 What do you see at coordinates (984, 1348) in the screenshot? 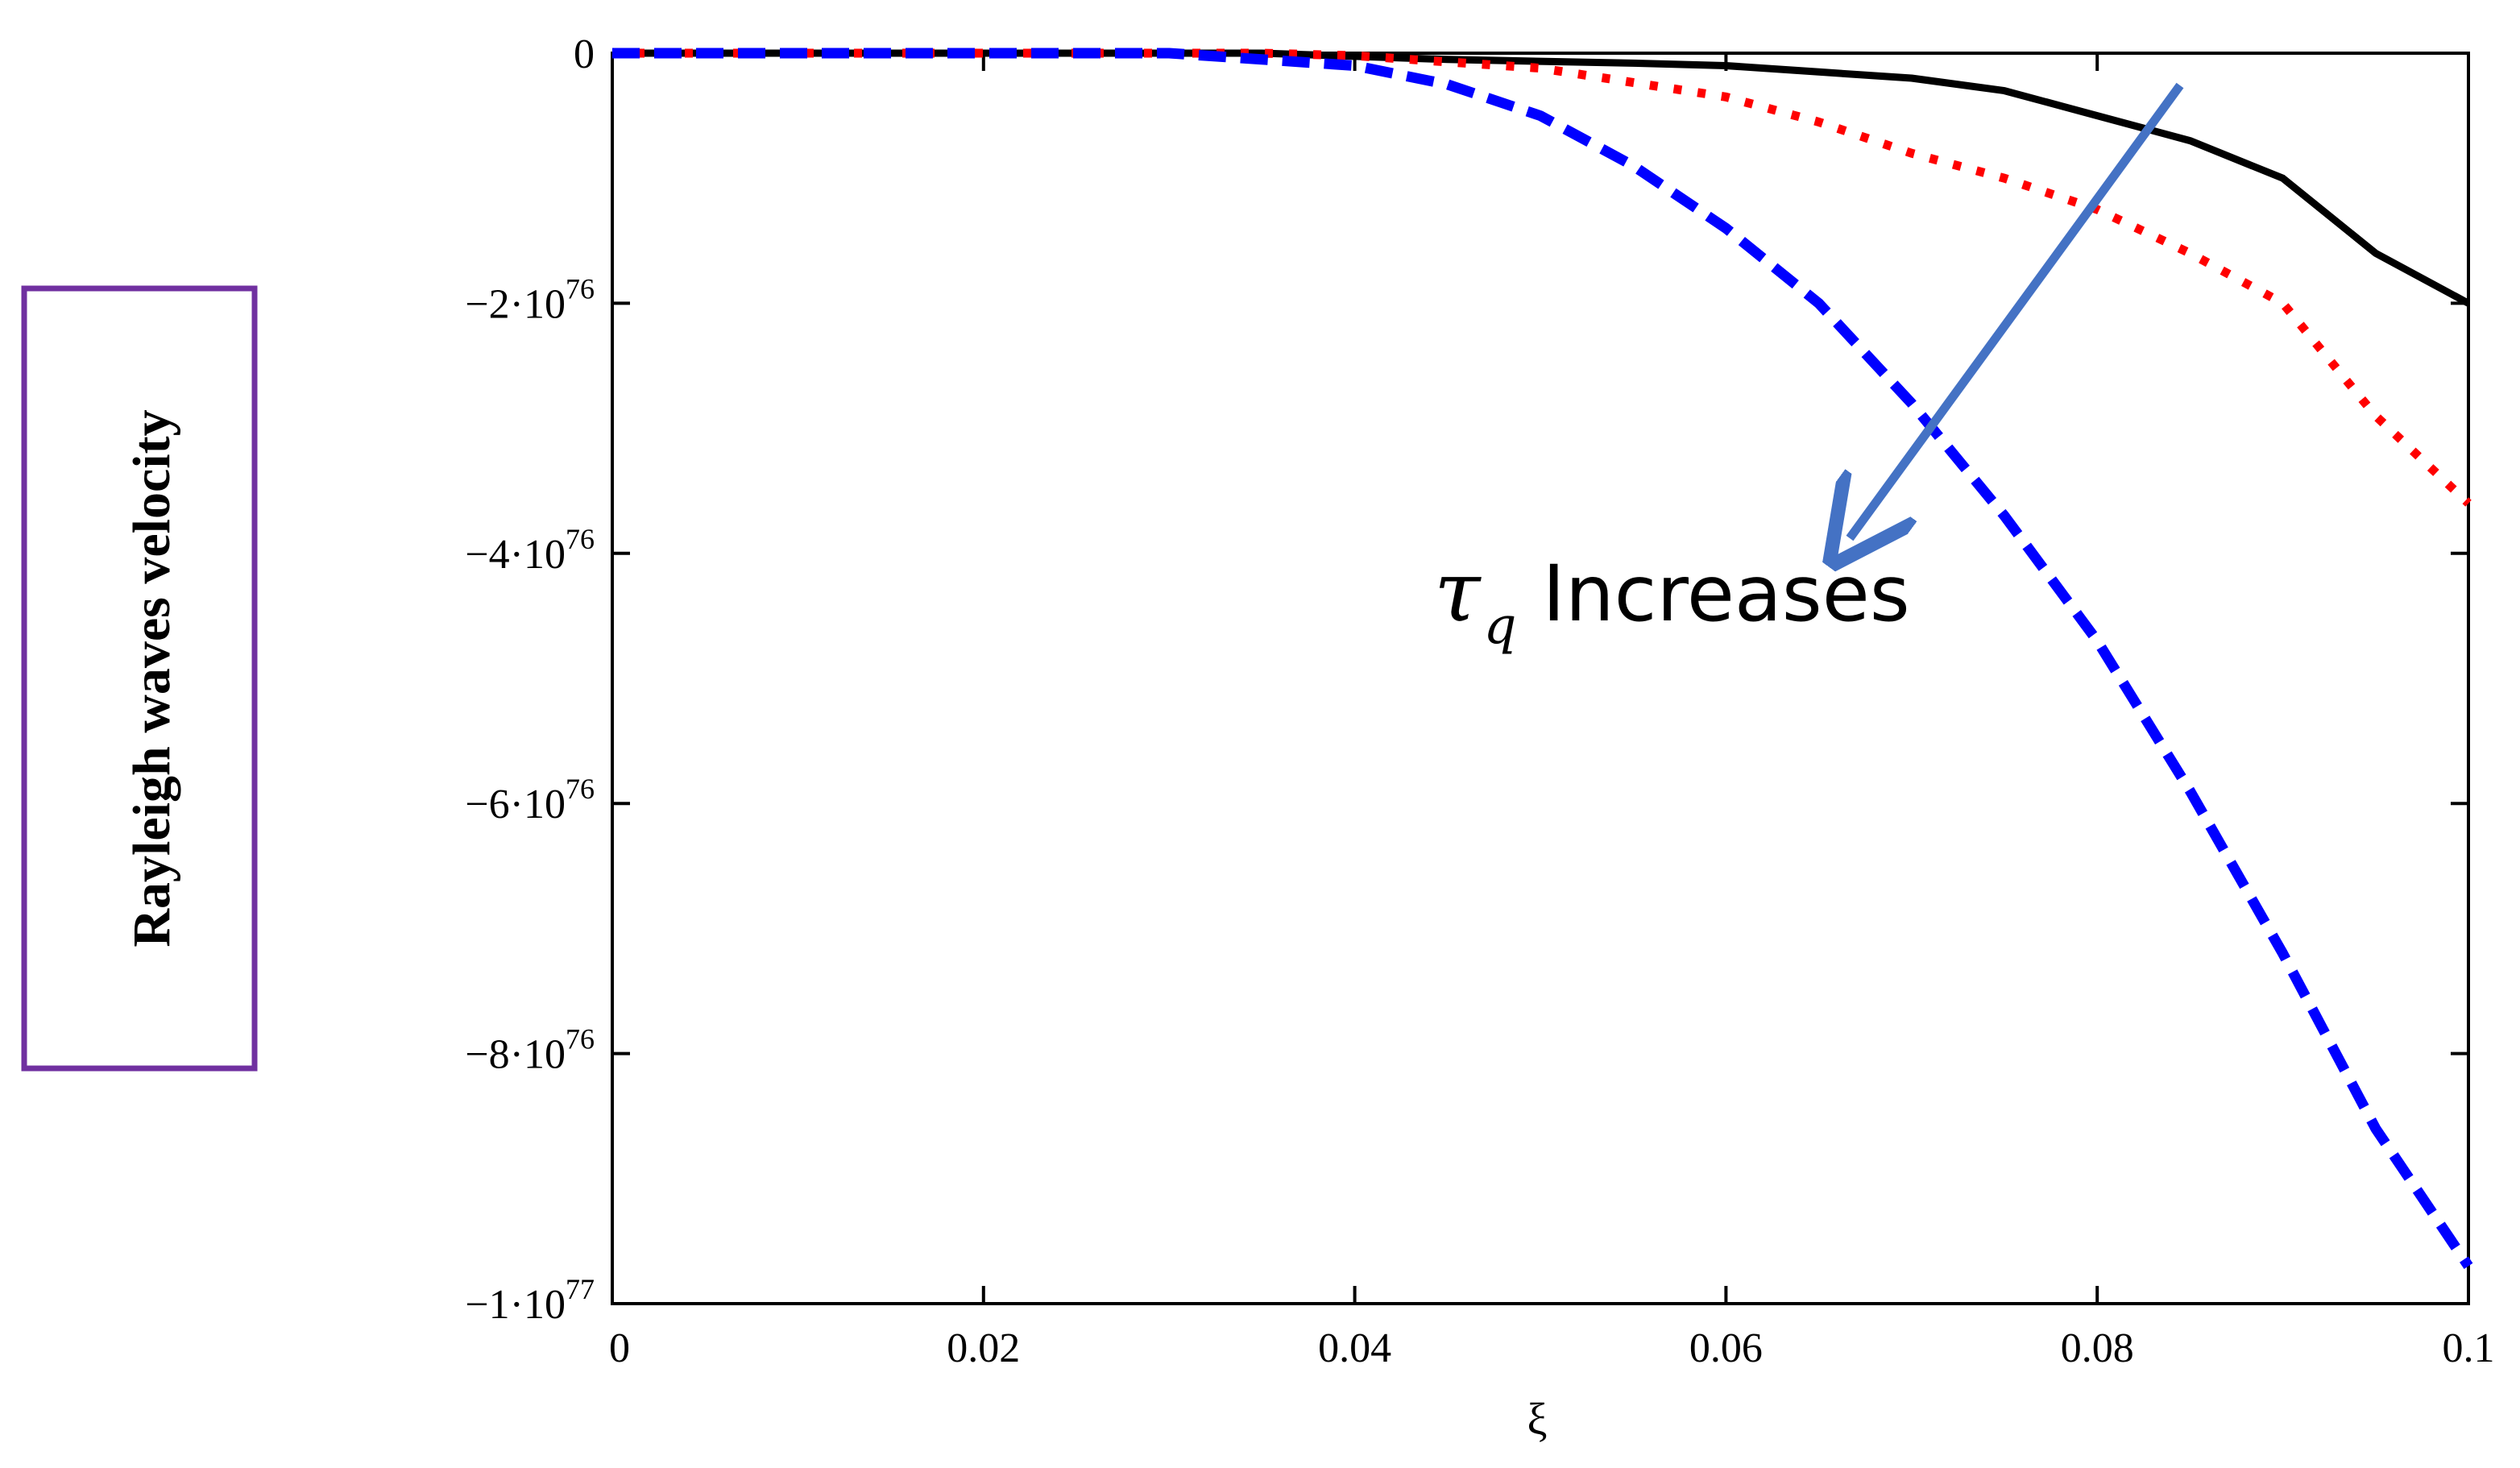
I see `x-tick-label: 0.02` at bounding box center [984, 1348].